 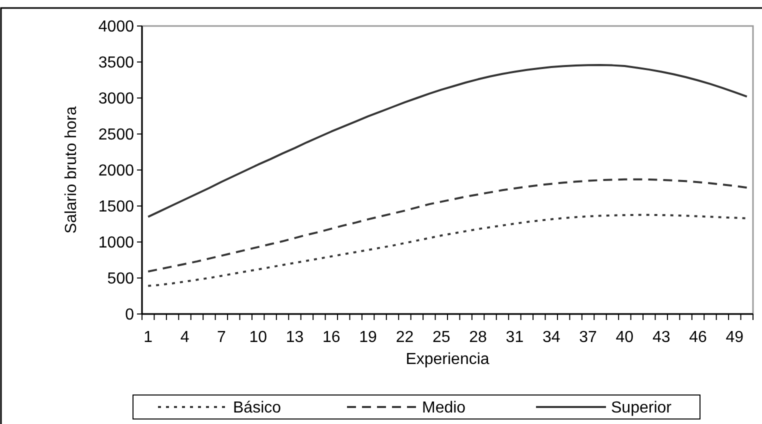 What do you see at coordinates (116, 243) in the screenshot?
I see `y-tick-label: 1000` at bounding box center [116, 243].